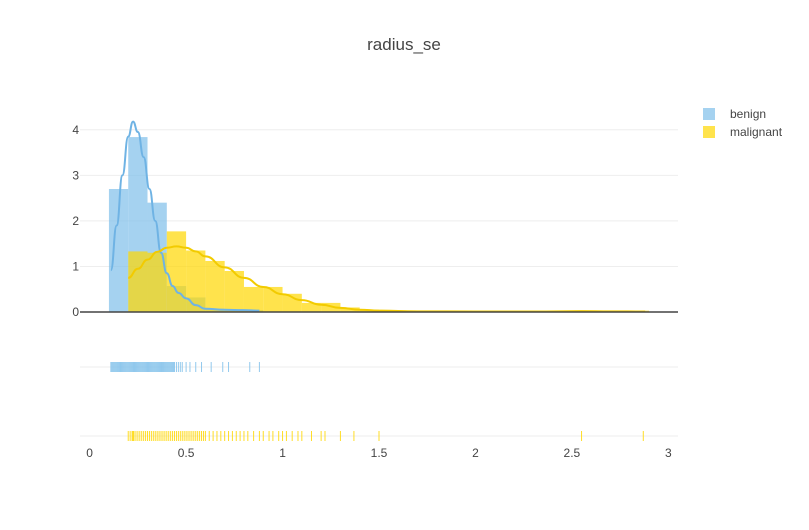 This screenshot has width=809, height=530. I want to click on chart-title: radius_se, so click(404, 44).